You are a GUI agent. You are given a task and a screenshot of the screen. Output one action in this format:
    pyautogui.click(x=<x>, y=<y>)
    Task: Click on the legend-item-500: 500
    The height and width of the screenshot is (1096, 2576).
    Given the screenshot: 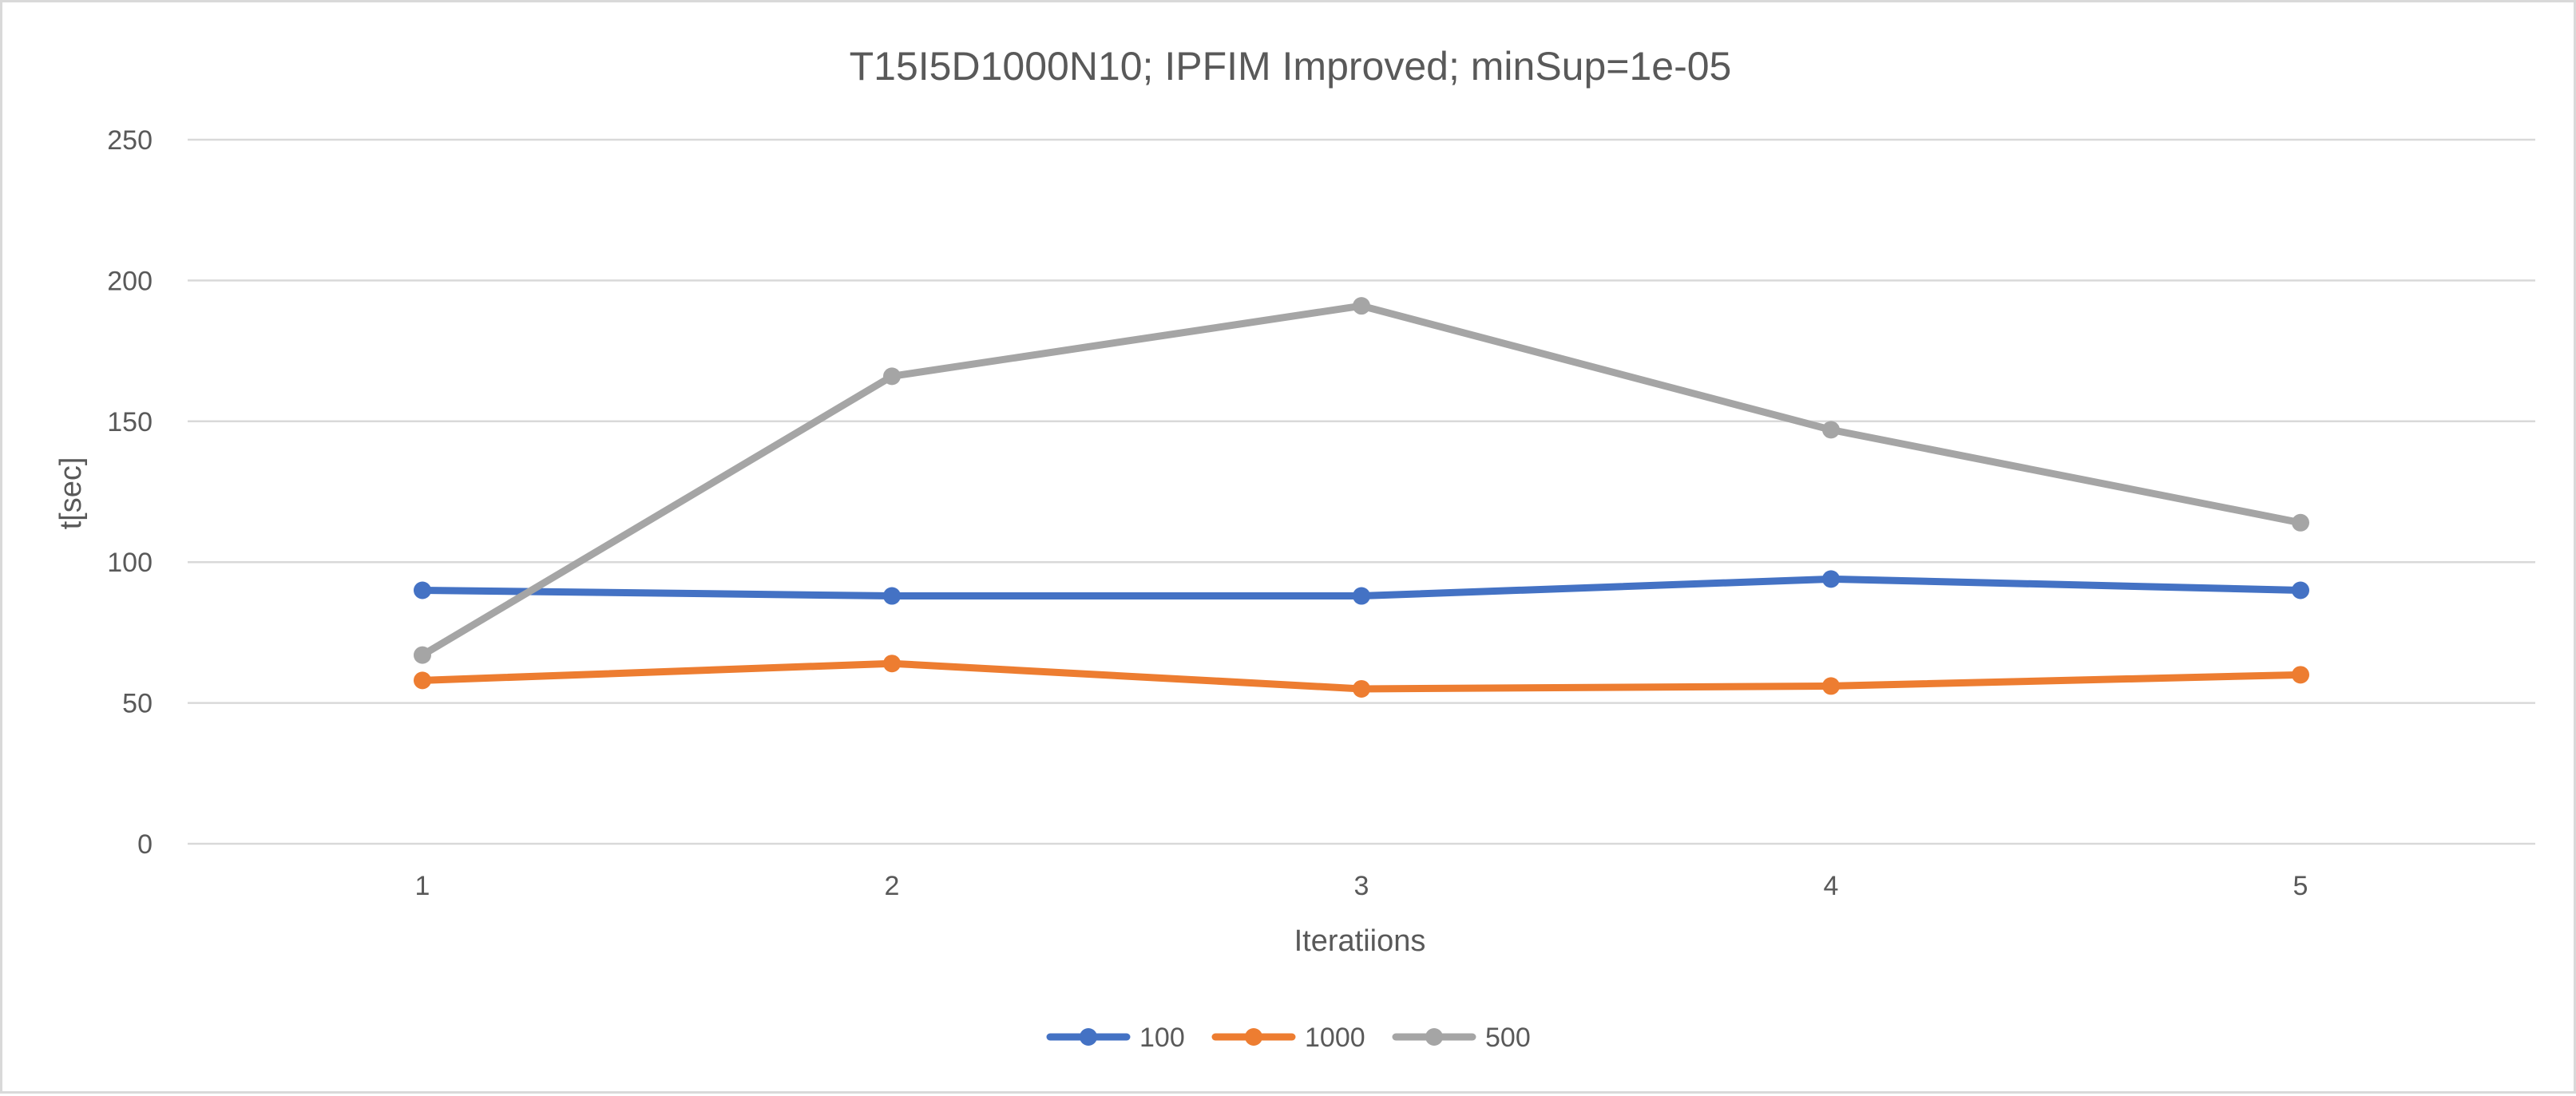 What is the action you would take?
    pyautogui.click(x=1461, y=1038)
    